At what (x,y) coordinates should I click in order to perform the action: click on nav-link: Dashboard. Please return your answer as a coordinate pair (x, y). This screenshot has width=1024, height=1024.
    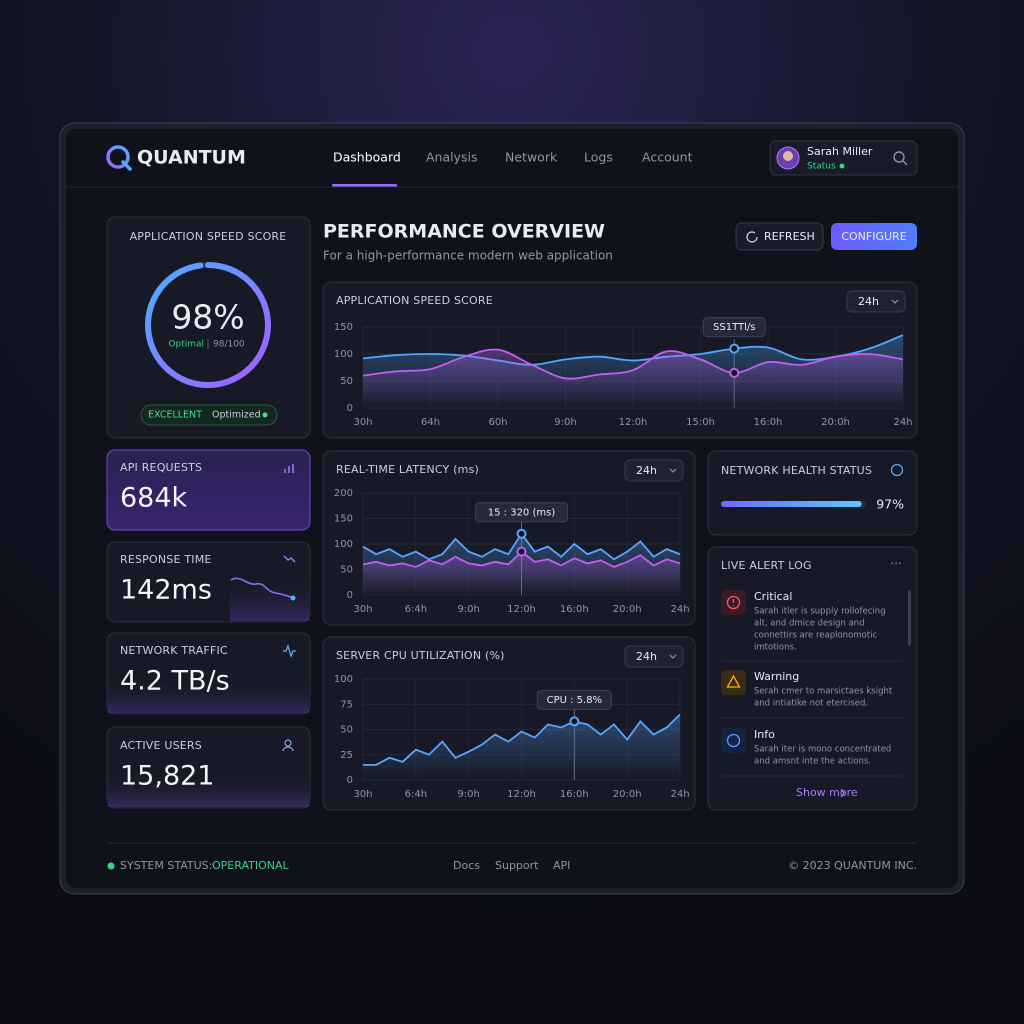
    Looking at the image, I should click on (367, 157).